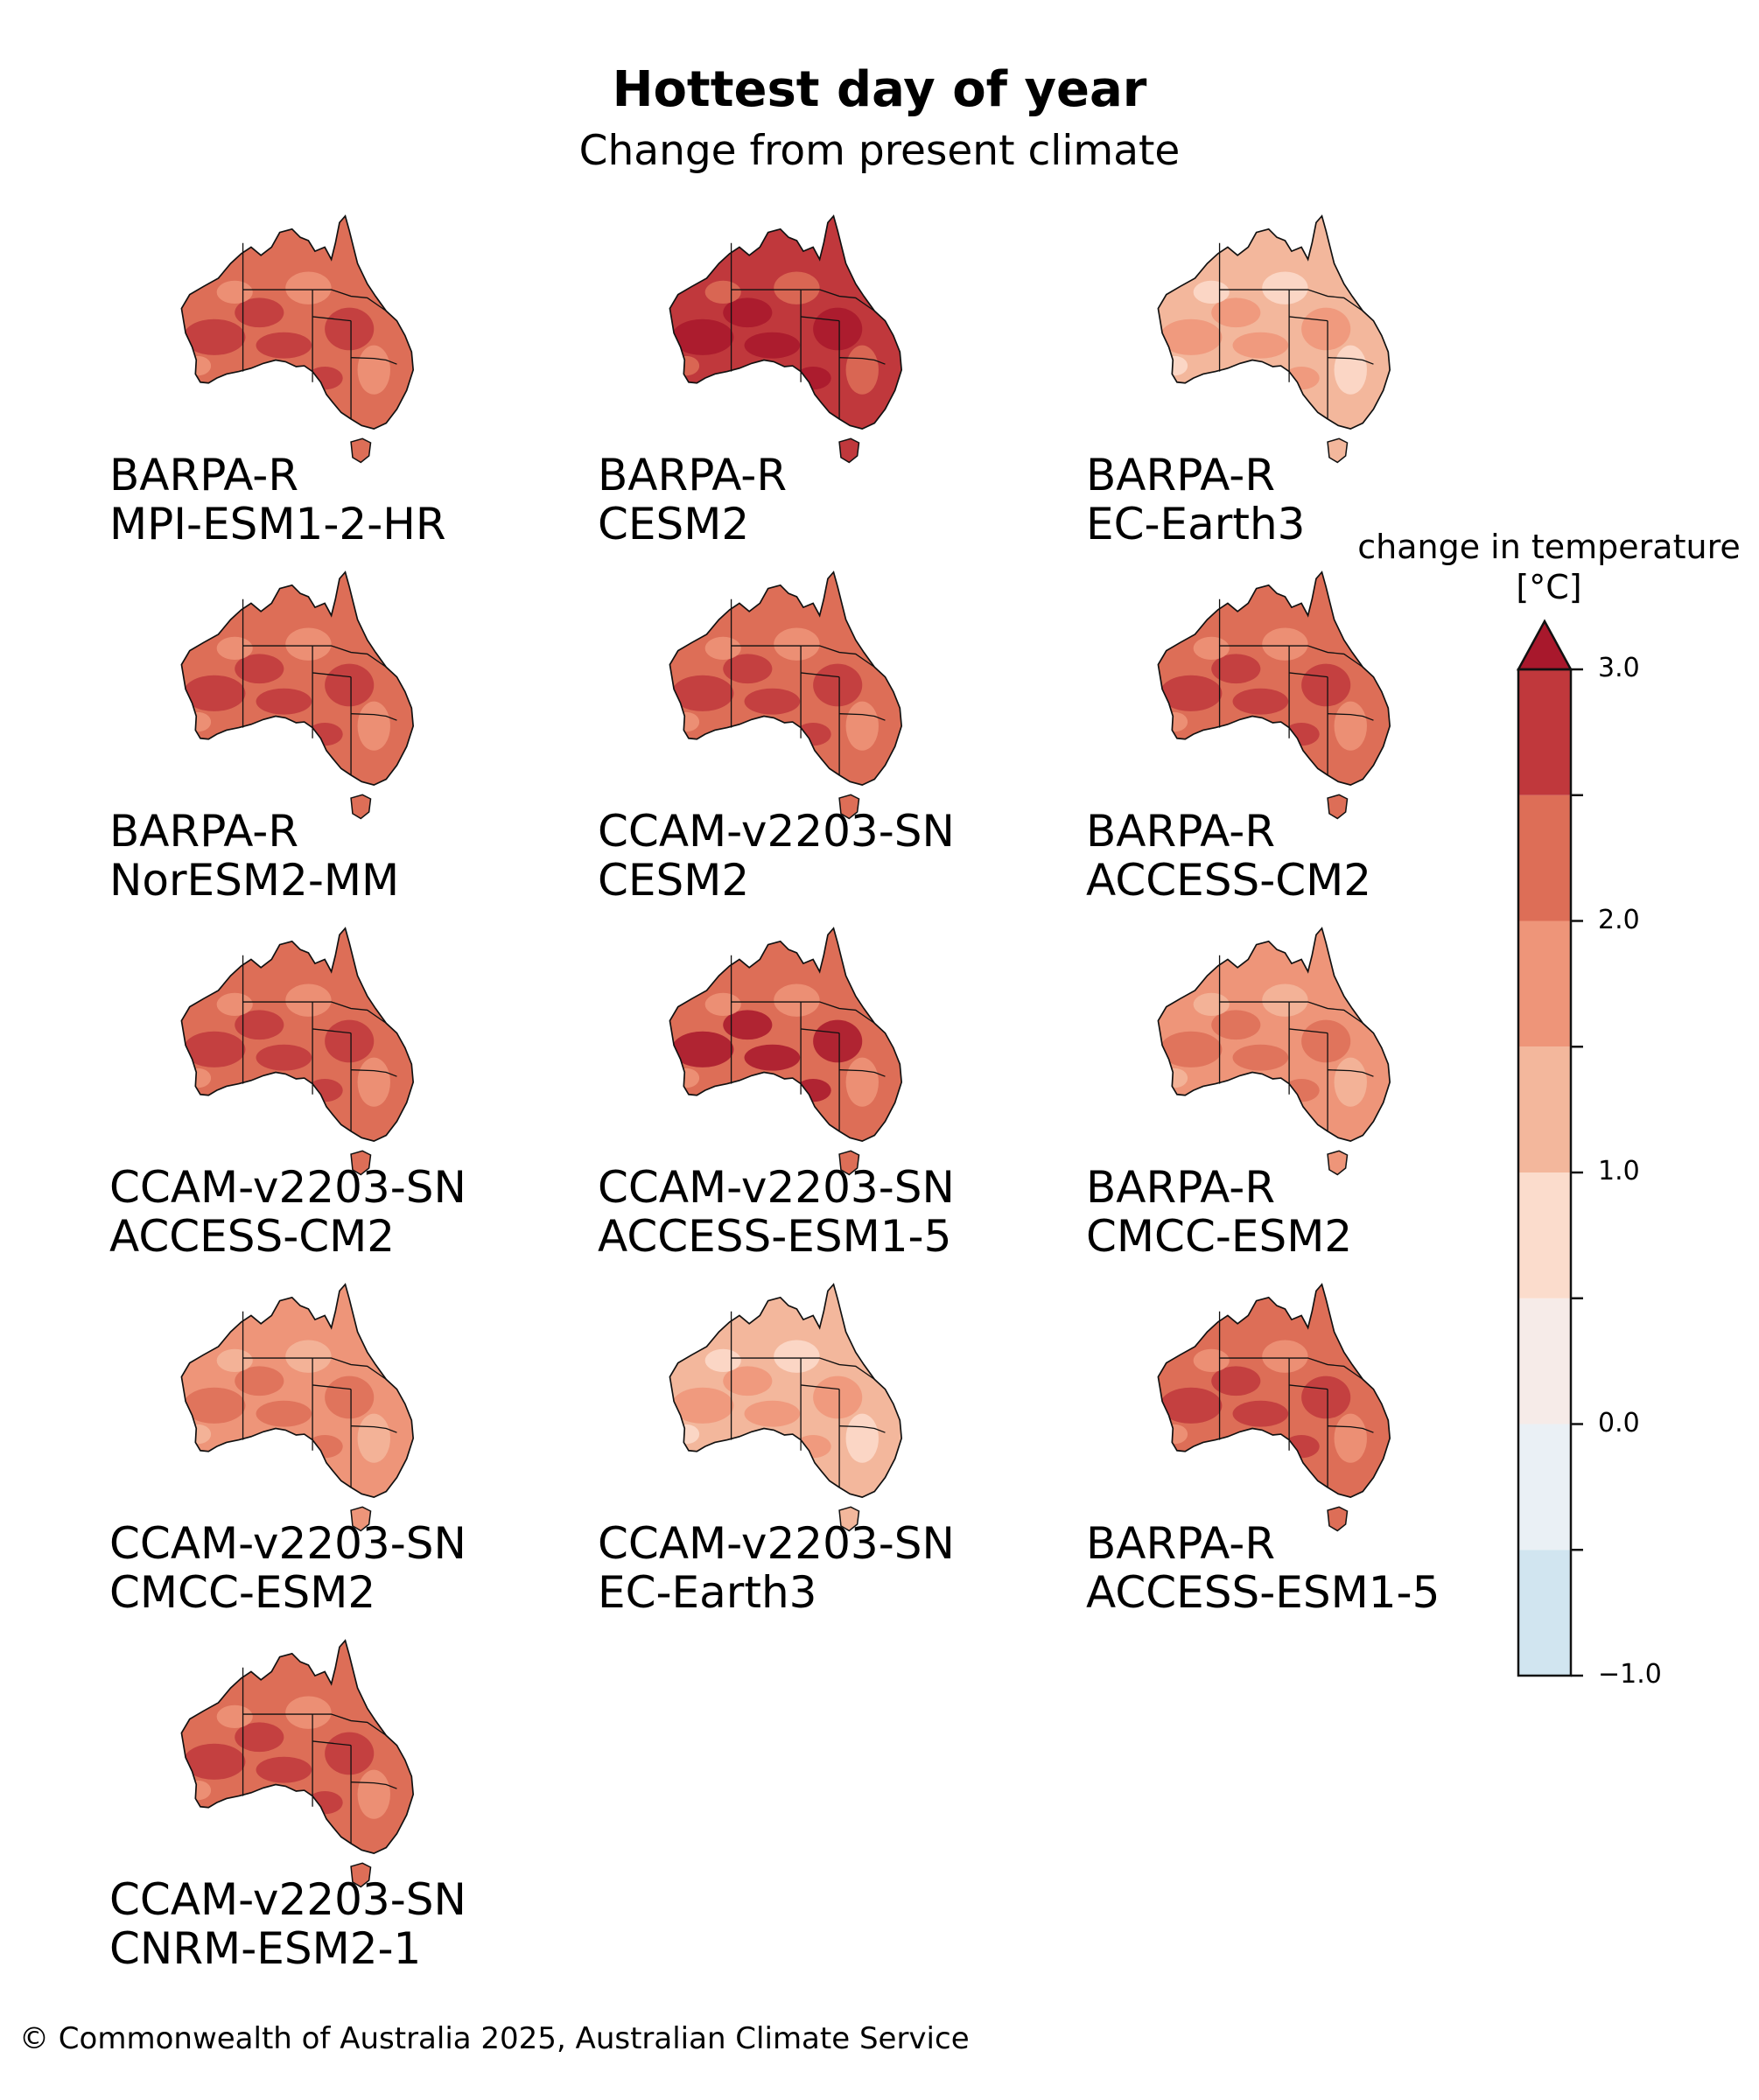  I want to click on panel-label: CCAM-v2203-SN ACCESS-ESM1-5, so click(777, 1212).